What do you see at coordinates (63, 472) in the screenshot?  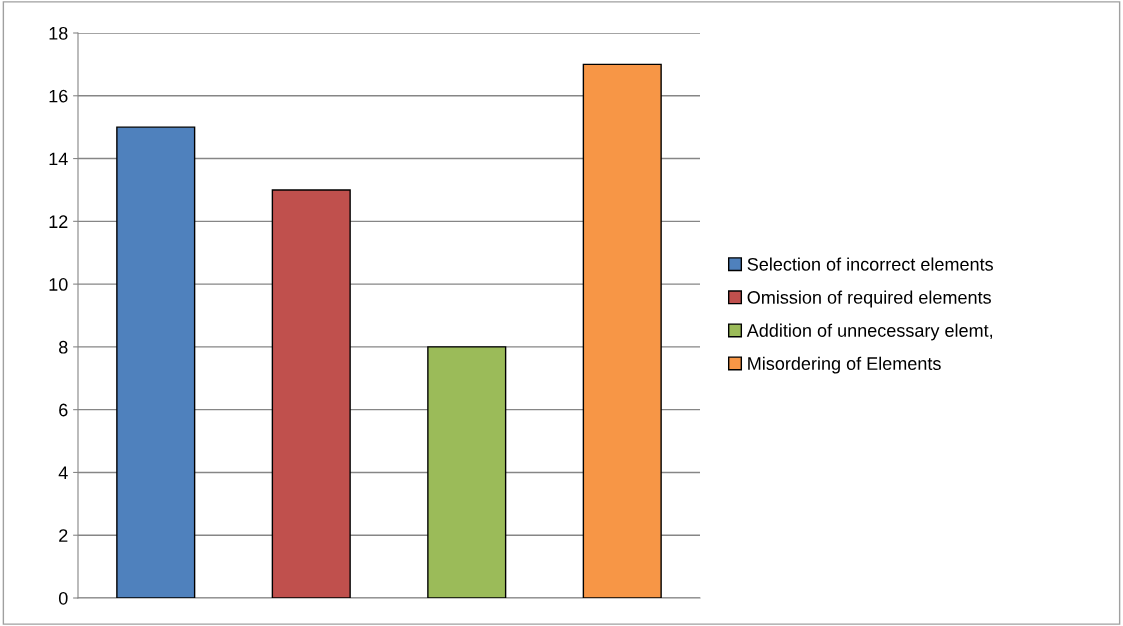 I see `y-tick-label: 4` at bounding box center [63, 472].